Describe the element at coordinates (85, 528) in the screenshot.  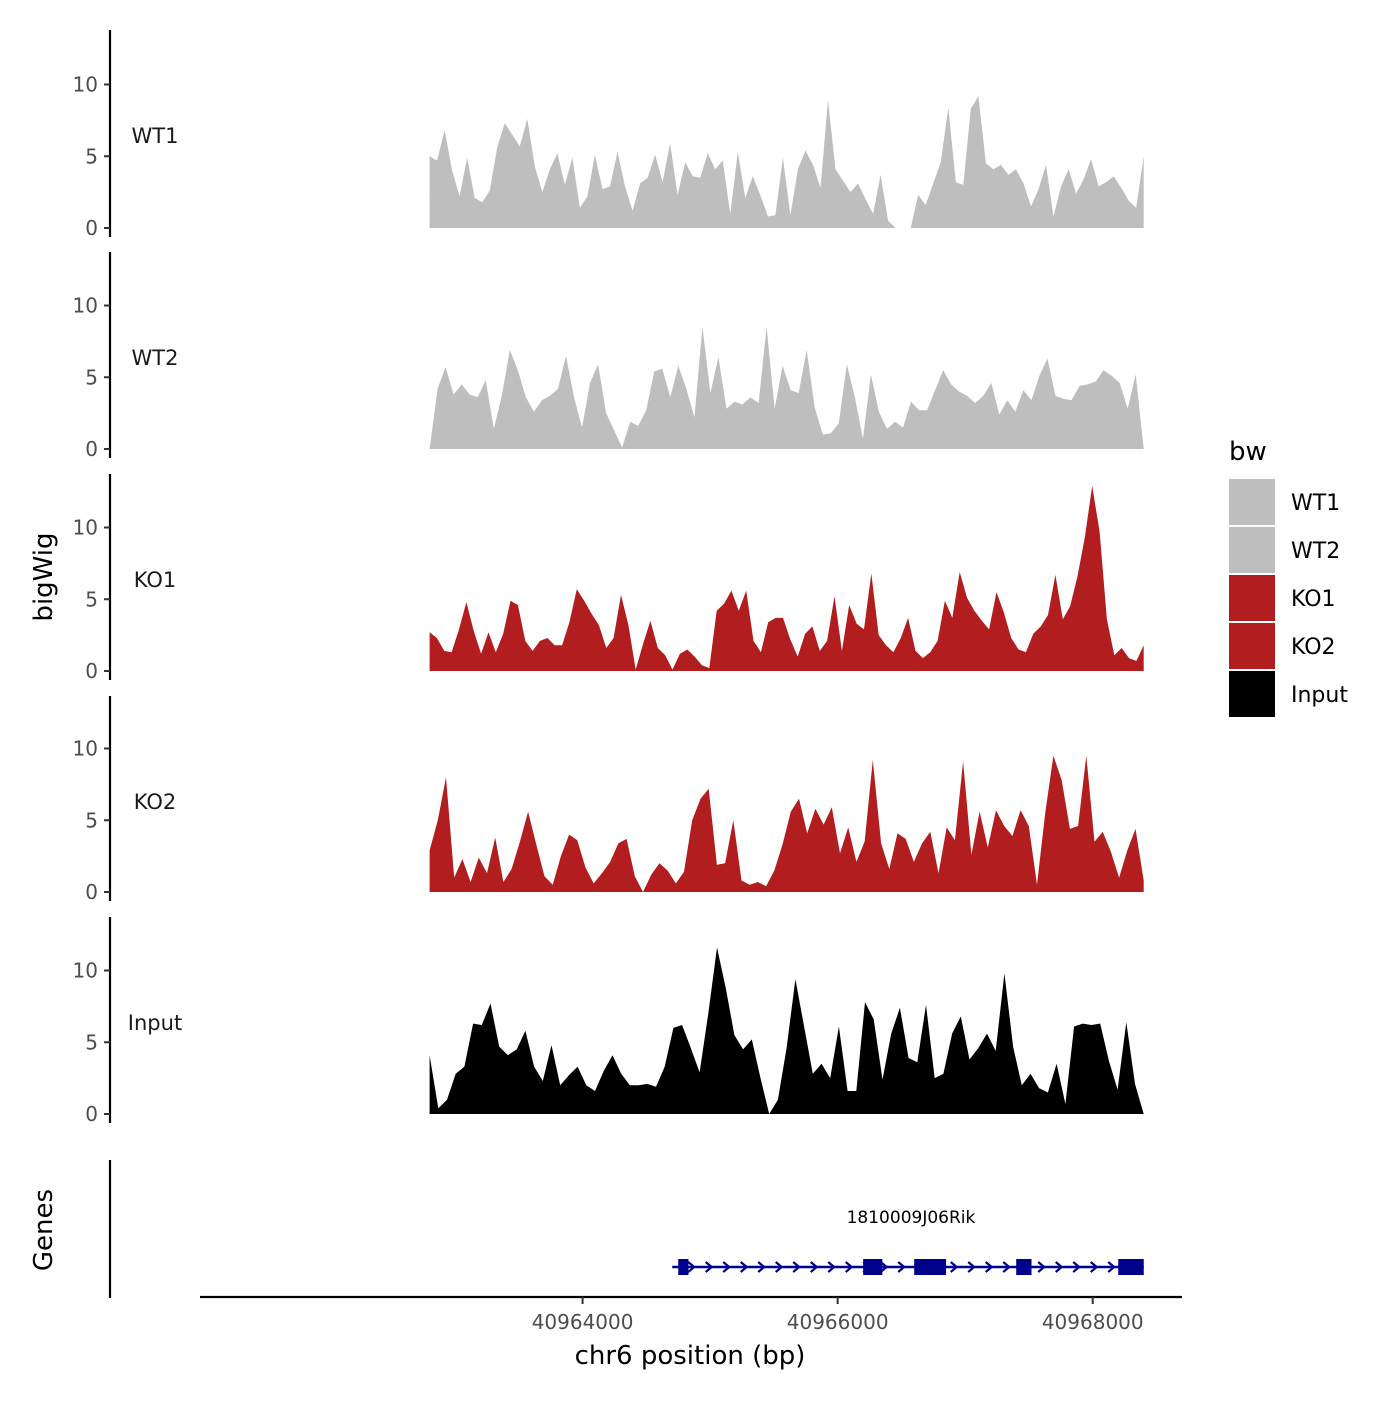
I see `y-tick-label-ko1-10: 10` at that location.